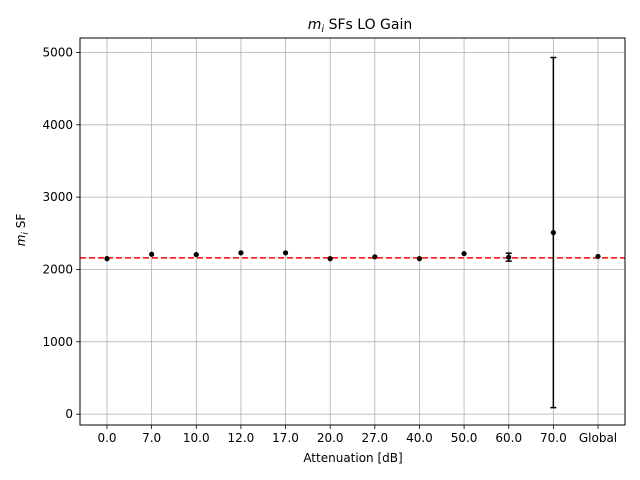  Describe the element at coordinates (106, 438) in the screenshot. I see `x-tick-label: 0.0` at that location.